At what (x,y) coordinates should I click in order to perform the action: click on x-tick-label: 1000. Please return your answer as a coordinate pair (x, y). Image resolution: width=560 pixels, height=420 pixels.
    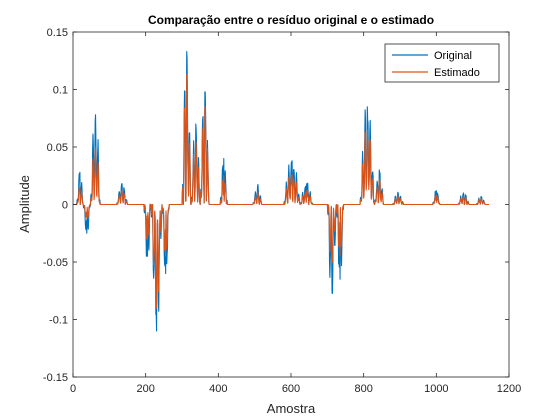
    Looking at the image, I should click on (436, 389).